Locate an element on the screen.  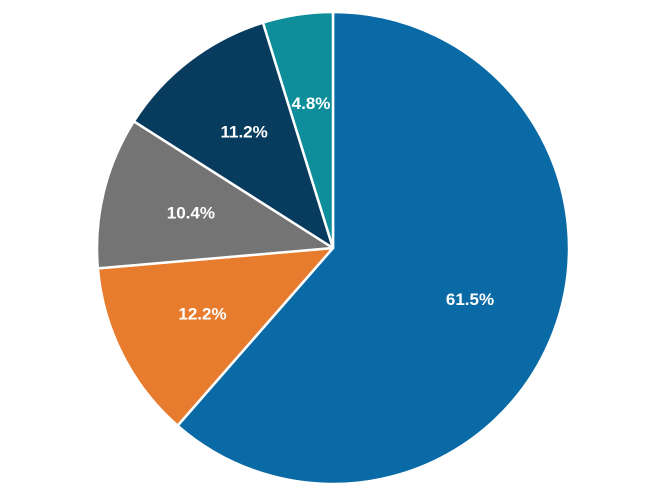
slice-label-1: 61.5% is located at coordinates (470, 299).